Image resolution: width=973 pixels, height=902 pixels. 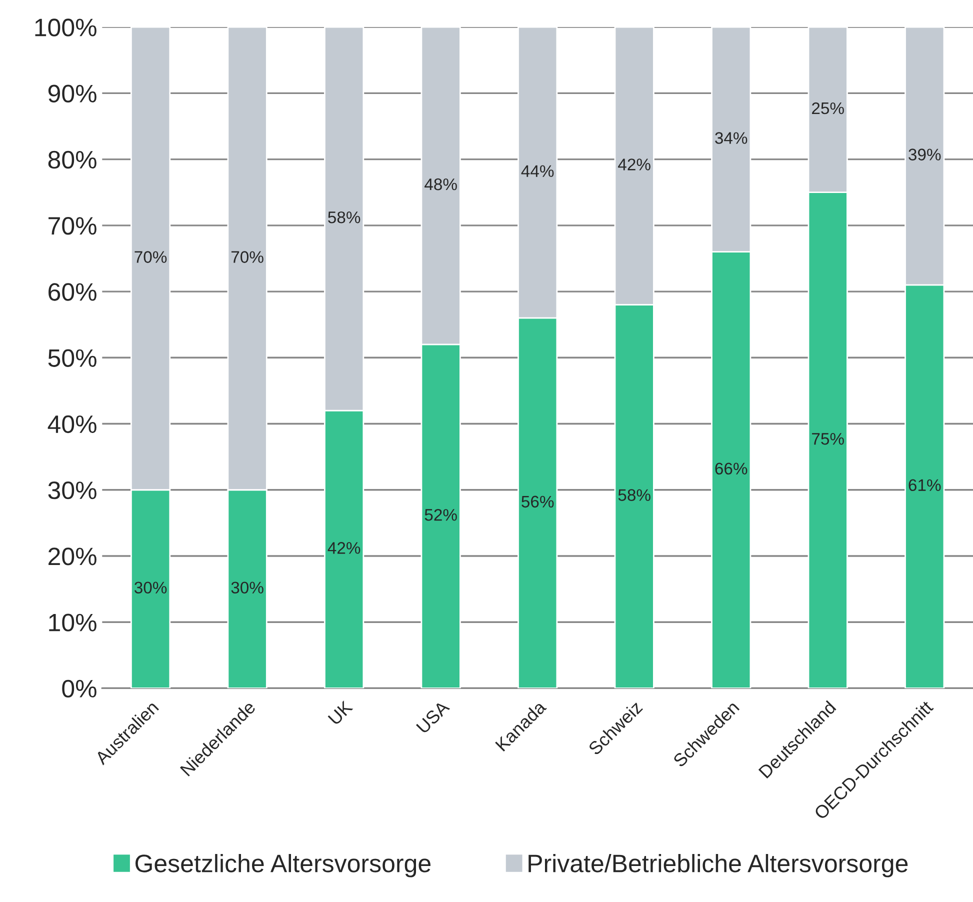 I want to click on data-label: 44%, so click(x=537, y=171).